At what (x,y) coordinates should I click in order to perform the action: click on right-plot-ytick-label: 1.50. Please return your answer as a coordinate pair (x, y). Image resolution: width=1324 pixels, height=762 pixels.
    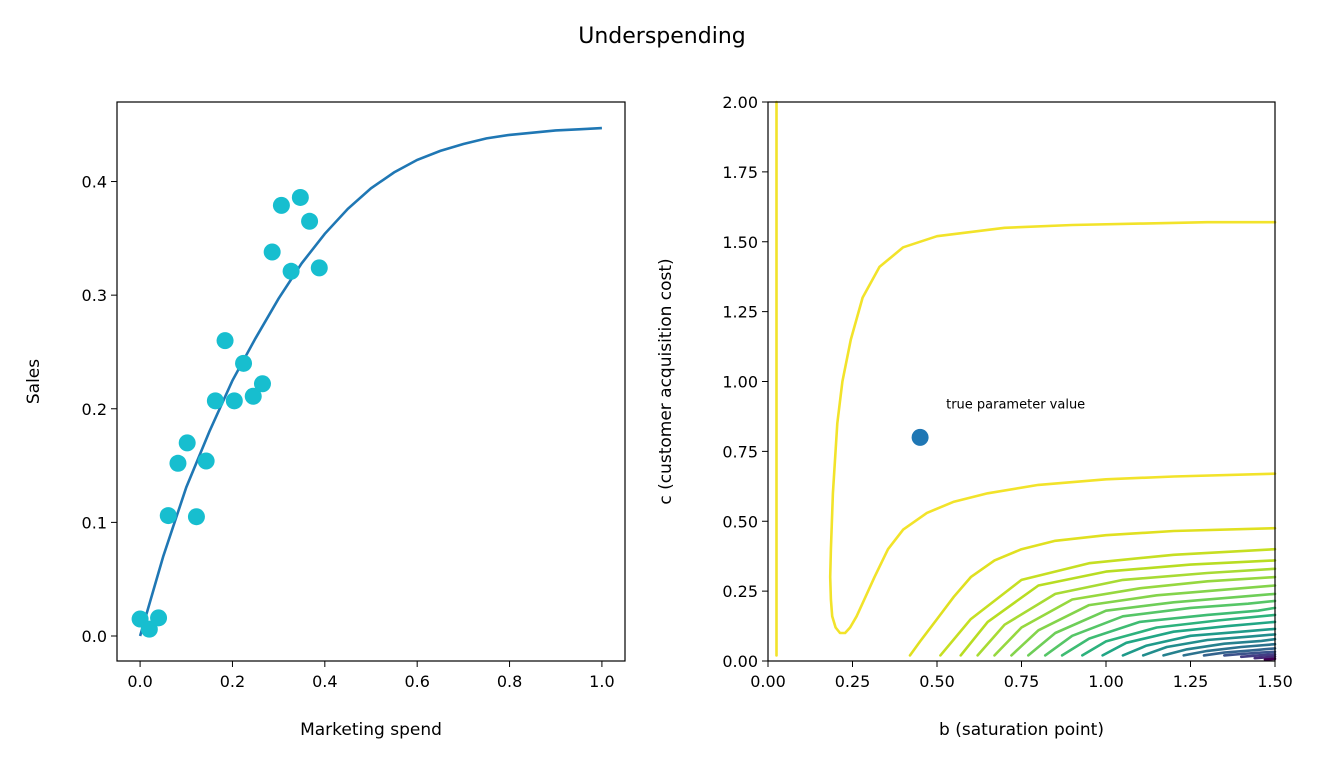
    Looking at the image, I should click on (740, 242).